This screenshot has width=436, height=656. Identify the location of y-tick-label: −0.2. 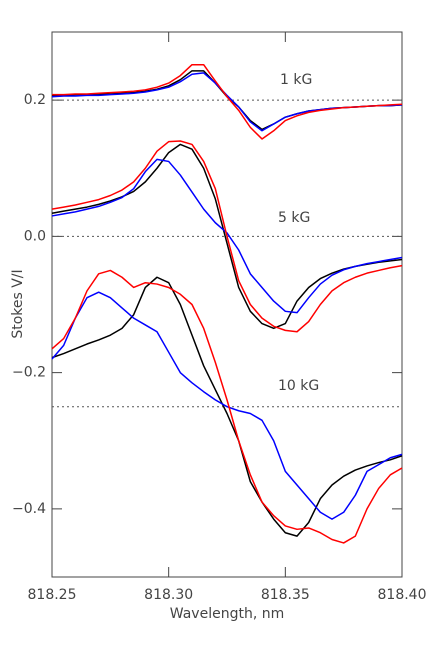
(29, 373).